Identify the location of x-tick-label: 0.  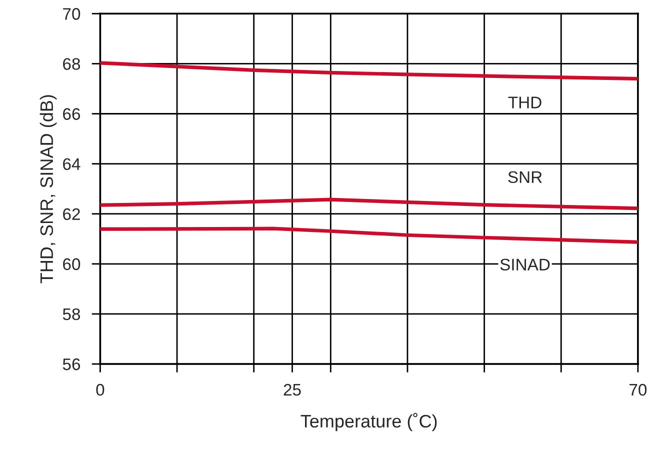
(100, 390).